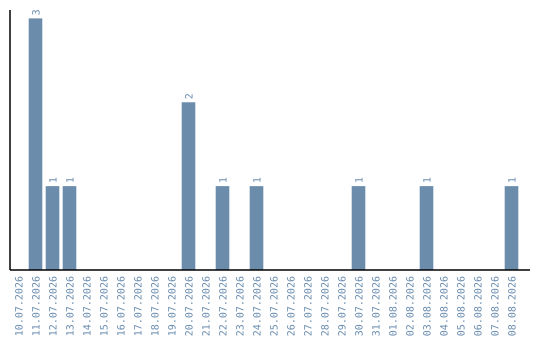 Image resolution: width=540 pixels, height=340 pixels. I want to click on x-tick-label: 02.08.2026, so click(411, 306).